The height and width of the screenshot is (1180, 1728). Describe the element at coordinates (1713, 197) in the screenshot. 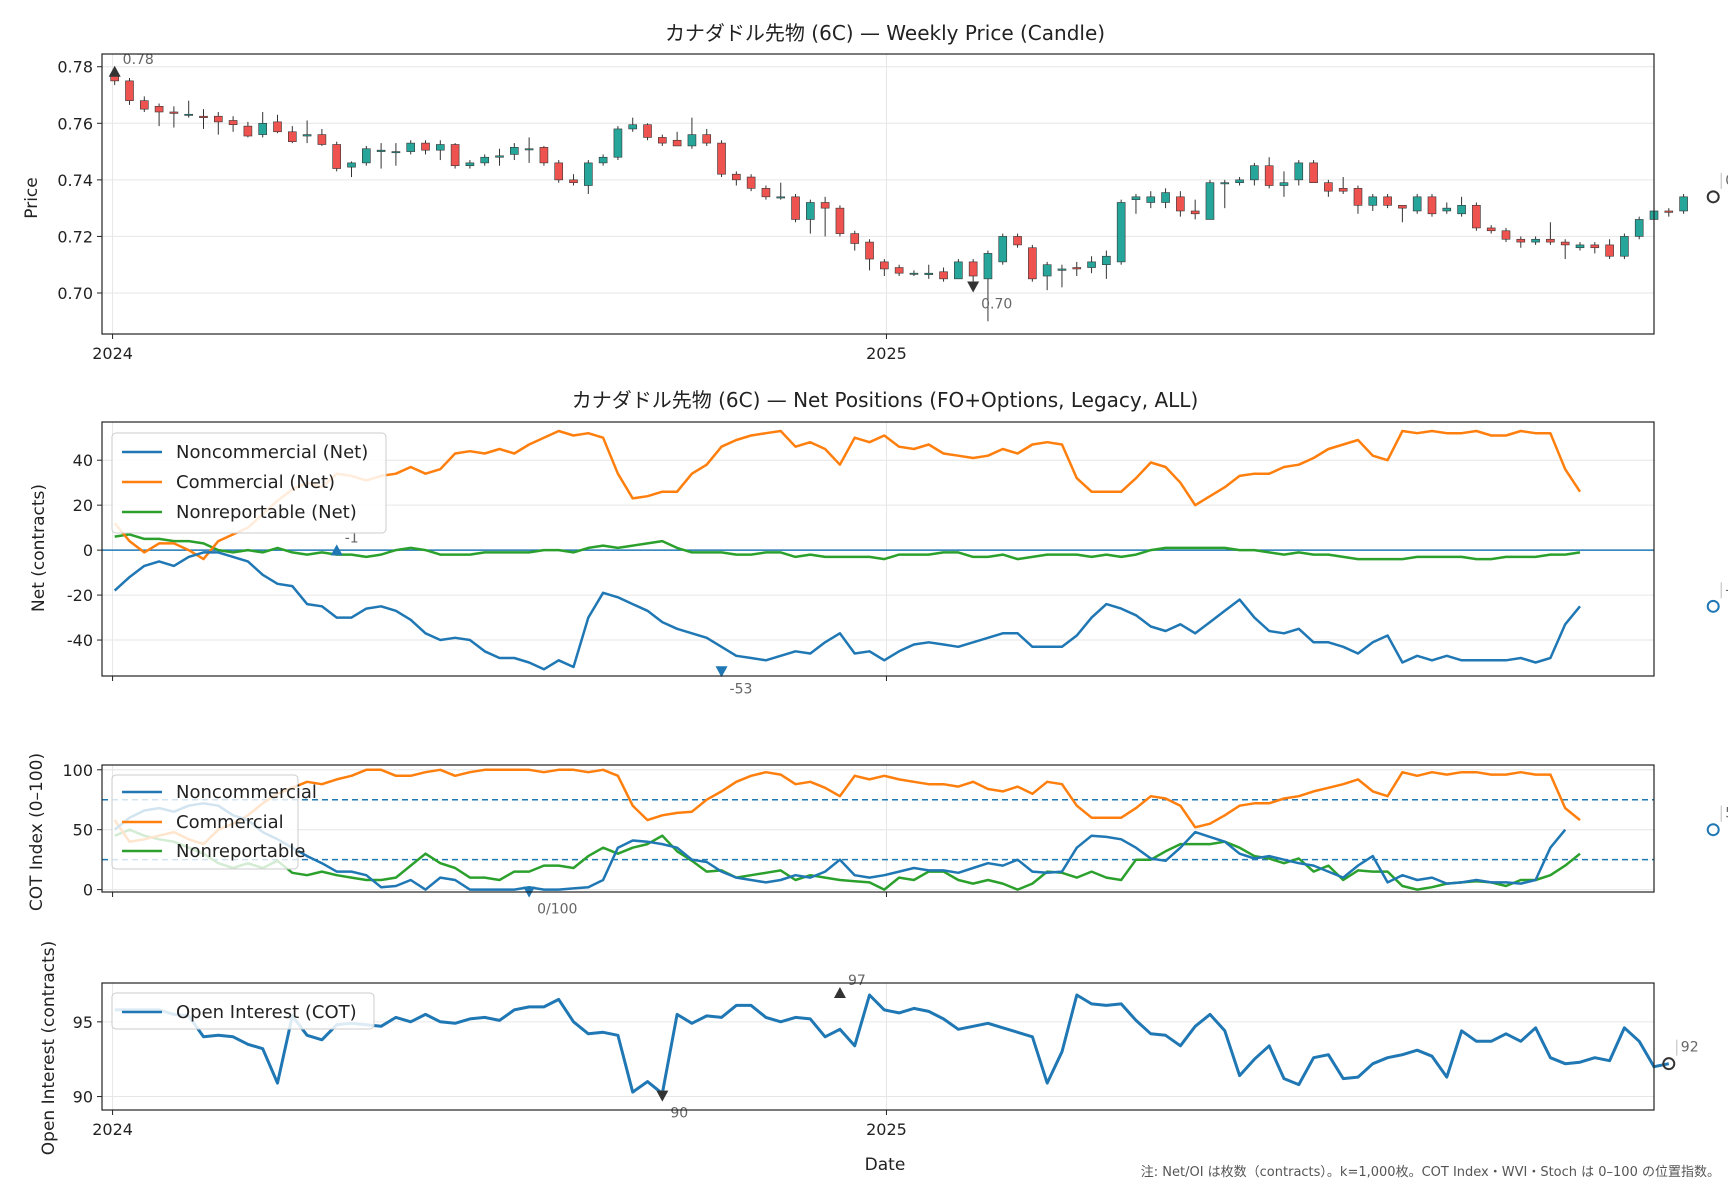

I see `price-last-marker` at that location.